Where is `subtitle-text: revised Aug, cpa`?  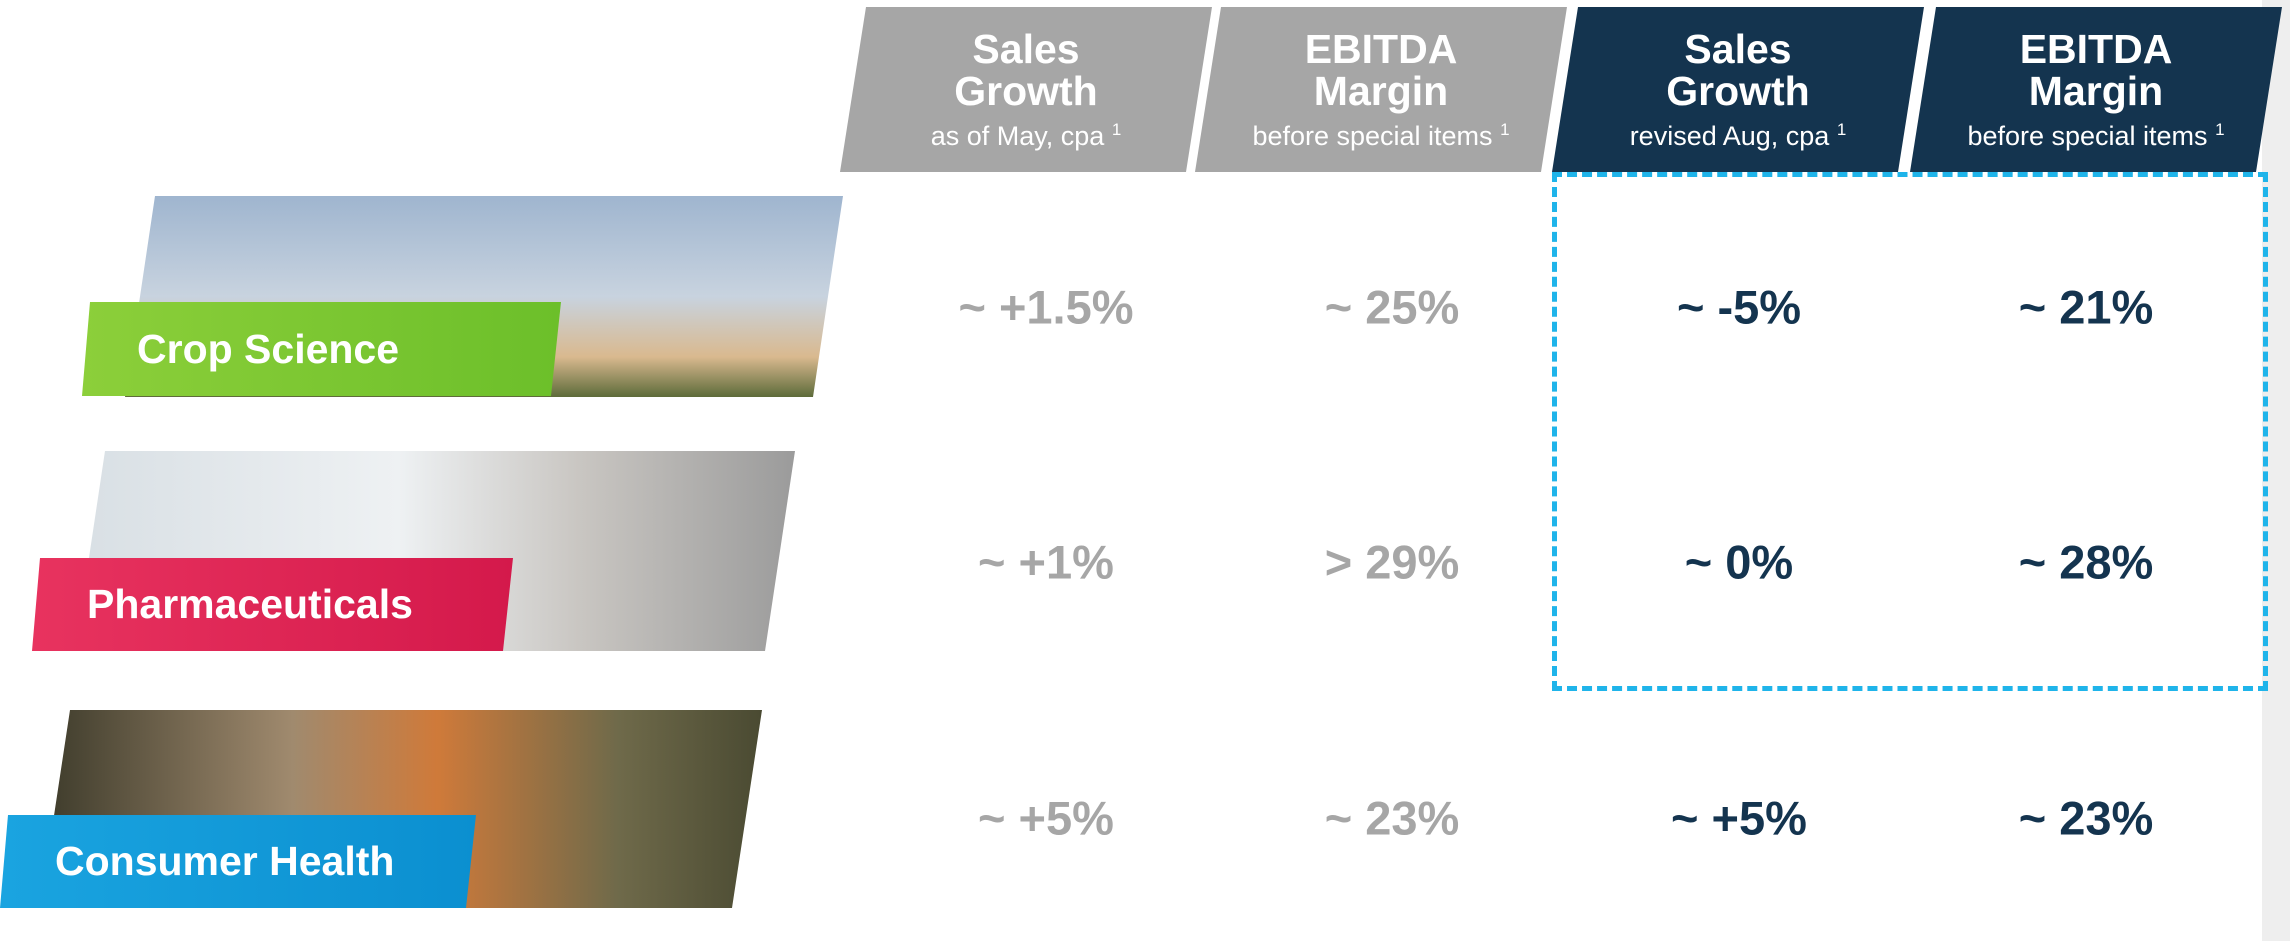 subtitle-text: revised Aug, cpa is located at coordinates (1729, 135).